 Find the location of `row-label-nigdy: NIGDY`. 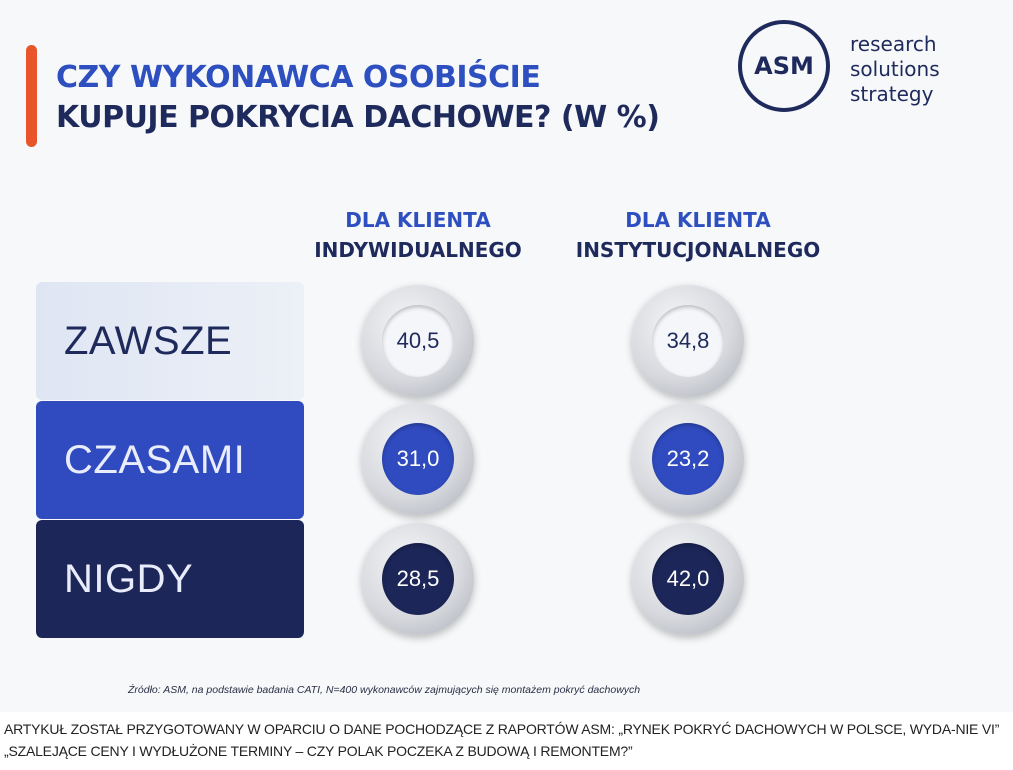

row-label-nigdy: NIGDY is located at coordinates (170, 579).